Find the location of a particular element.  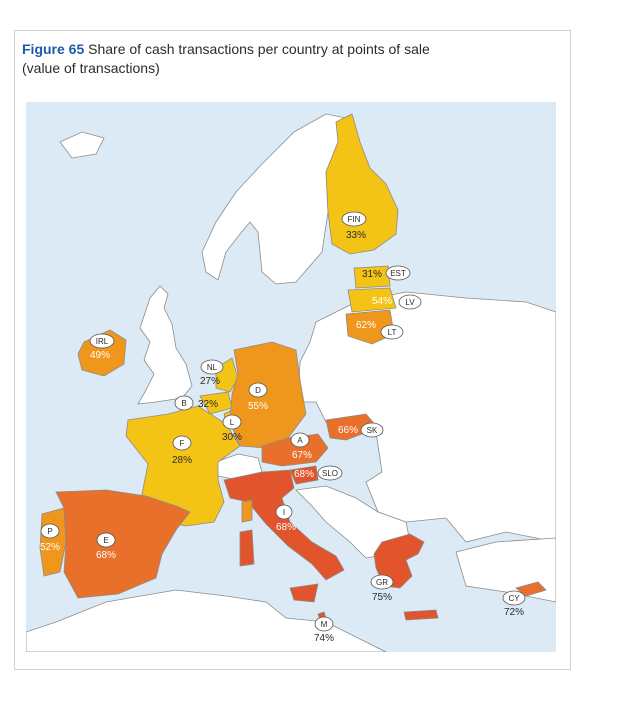

country-corsica is located at coordinates (247, 511).